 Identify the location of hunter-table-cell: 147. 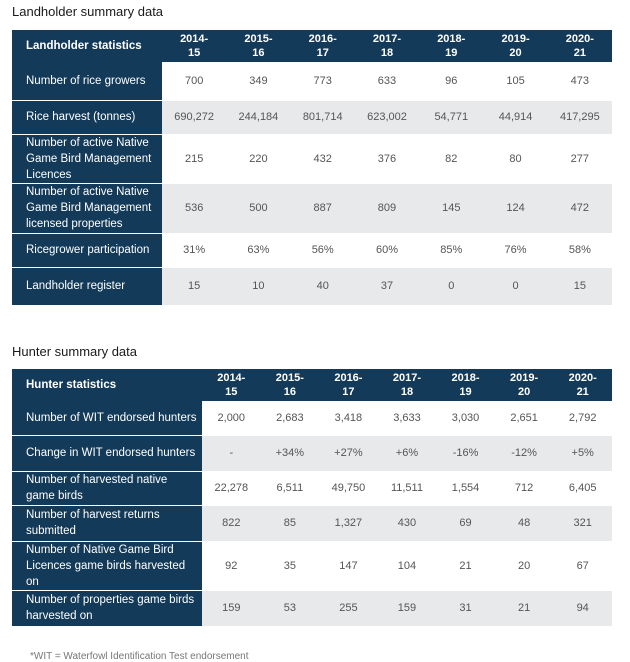
(348, 566).